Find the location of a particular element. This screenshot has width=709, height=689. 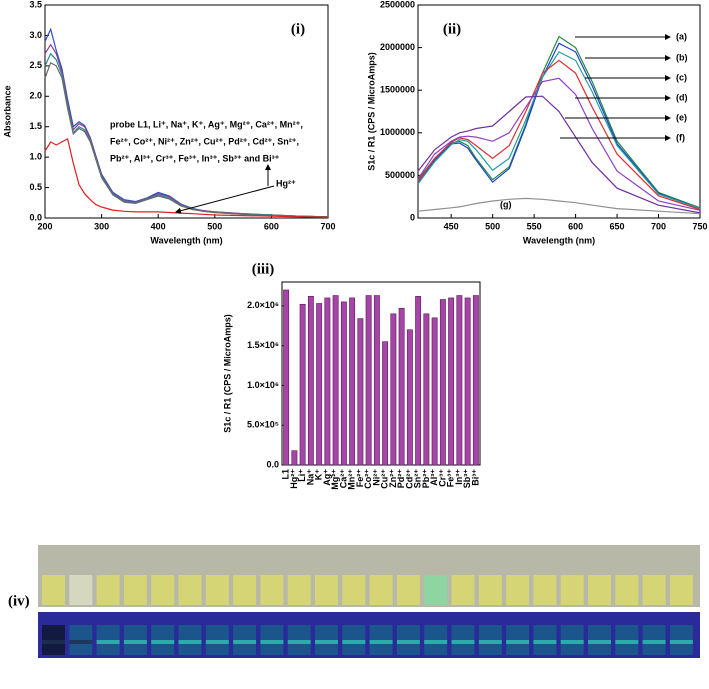

panel-label: (ii) is located at coordinates (452, 29).